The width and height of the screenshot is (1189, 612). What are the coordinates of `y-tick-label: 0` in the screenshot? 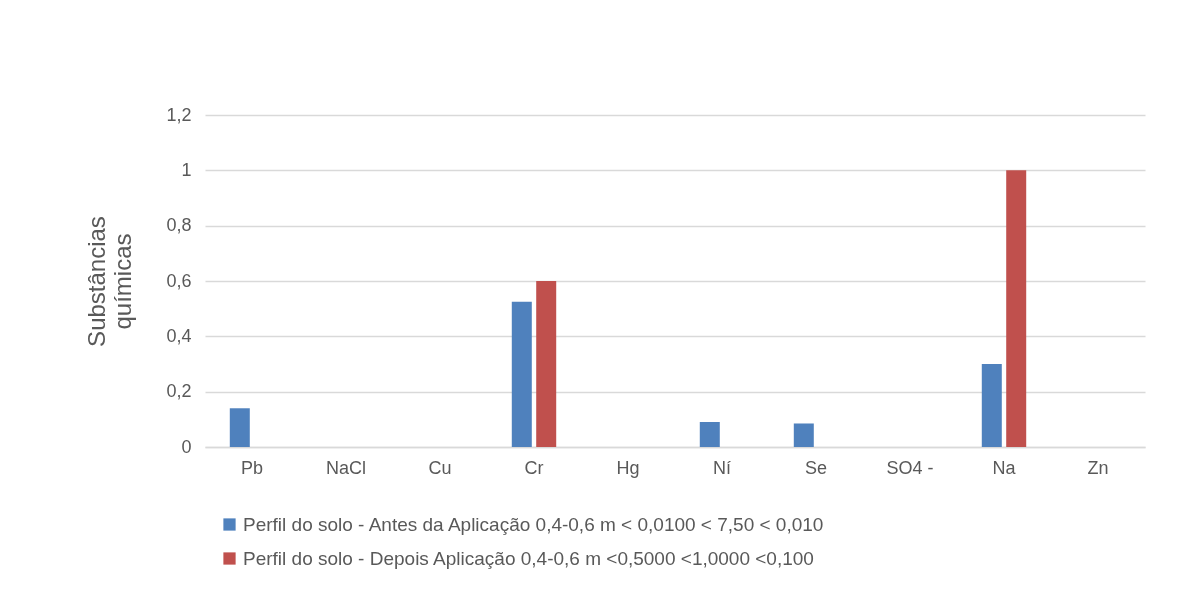 It's located at (186, 446).